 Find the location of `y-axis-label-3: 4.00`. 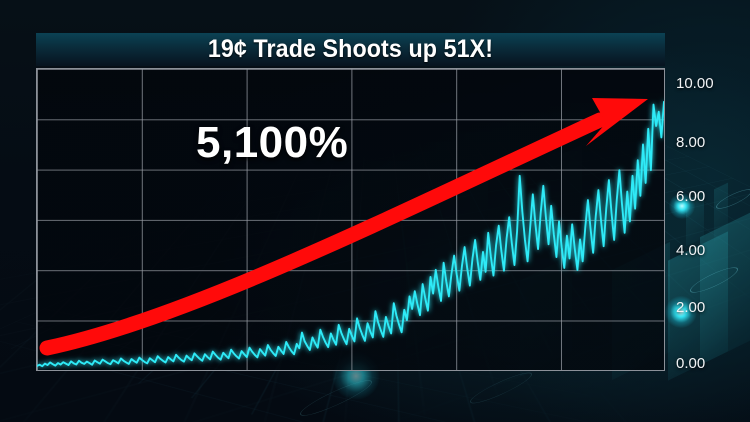

y-axis-label-3: 4.00 is located at coordinates (691, 250).